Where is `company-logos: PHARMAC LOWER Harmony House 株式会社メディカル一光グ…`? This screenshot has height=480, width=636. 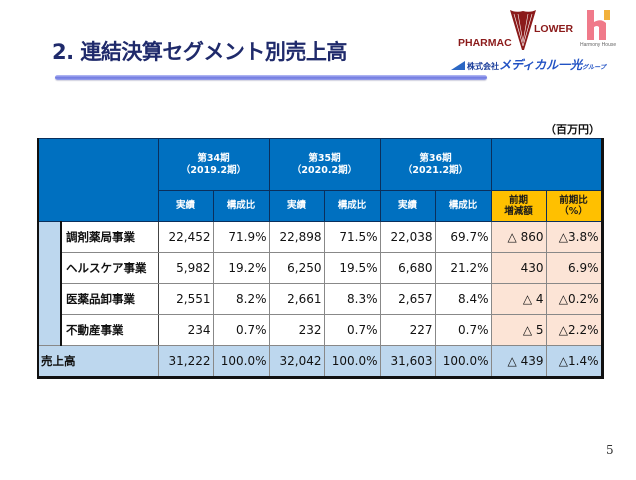 company-logos: PHARMAC LOWER Harmony House 株式会社メディカル一光グ… is located at coordinates (538, 39).